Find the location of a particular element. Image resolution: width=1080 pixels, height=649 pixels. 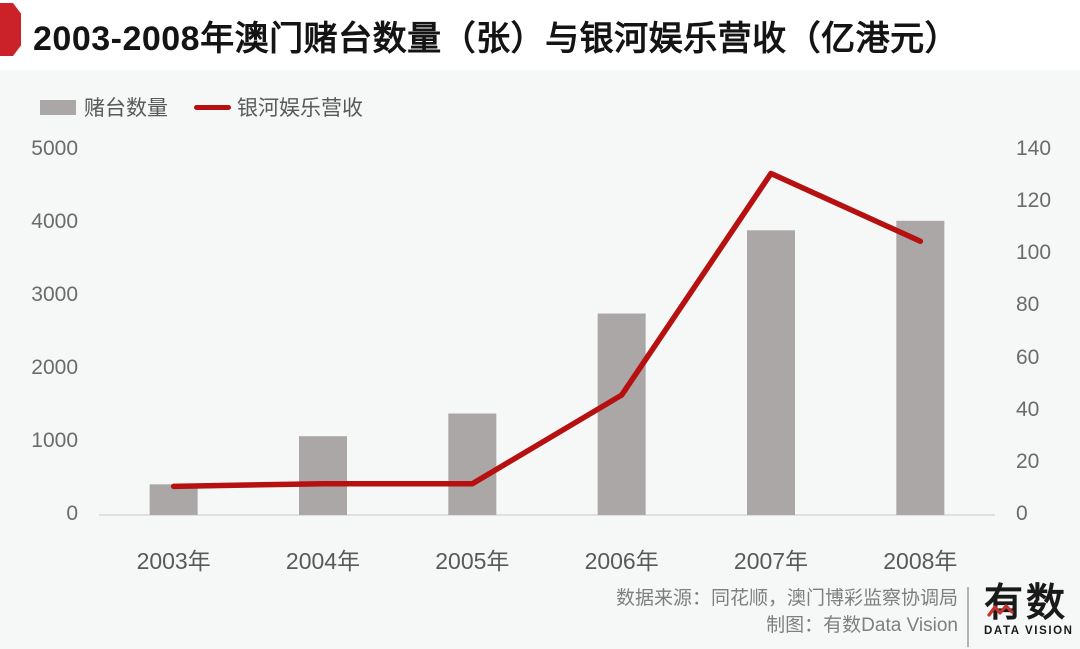

bar-2003年 is located at coordinates (173, 499).